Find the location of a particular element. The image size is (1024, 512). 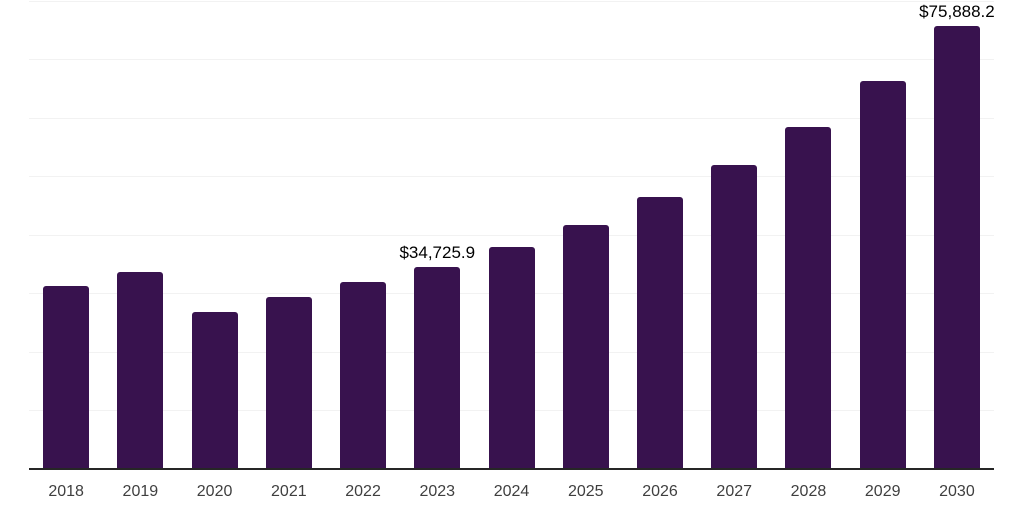

bar-2018 is located at coordinates (66, 378).